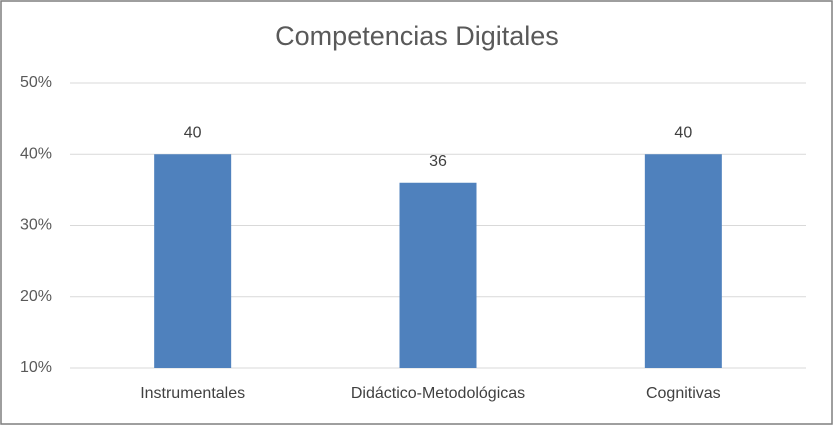 This screenshot has width=834, height=426. What do you see at coordinates (36, 225) in the screenshot?
I see `y-tick-label: 30%` at bounding box center [36, 225].